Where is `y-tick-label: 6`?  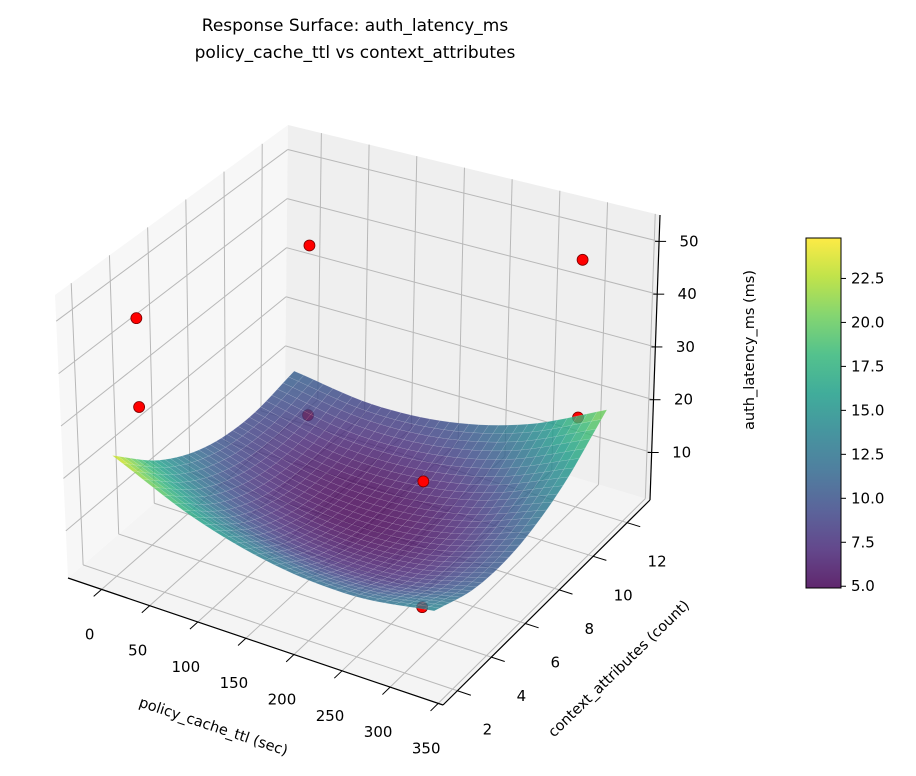
y-tick-label: 6 is located at coordinates (556, 663).